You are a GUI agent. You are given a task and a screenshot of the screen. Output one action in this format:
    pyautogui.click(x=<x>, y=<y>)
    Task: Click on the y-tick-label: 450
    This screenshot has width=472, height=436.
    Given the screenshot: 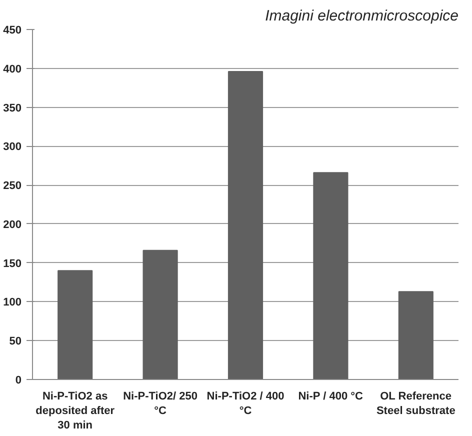 What is the action you would take?
    pyautogui.click(x=12, y=30)
    